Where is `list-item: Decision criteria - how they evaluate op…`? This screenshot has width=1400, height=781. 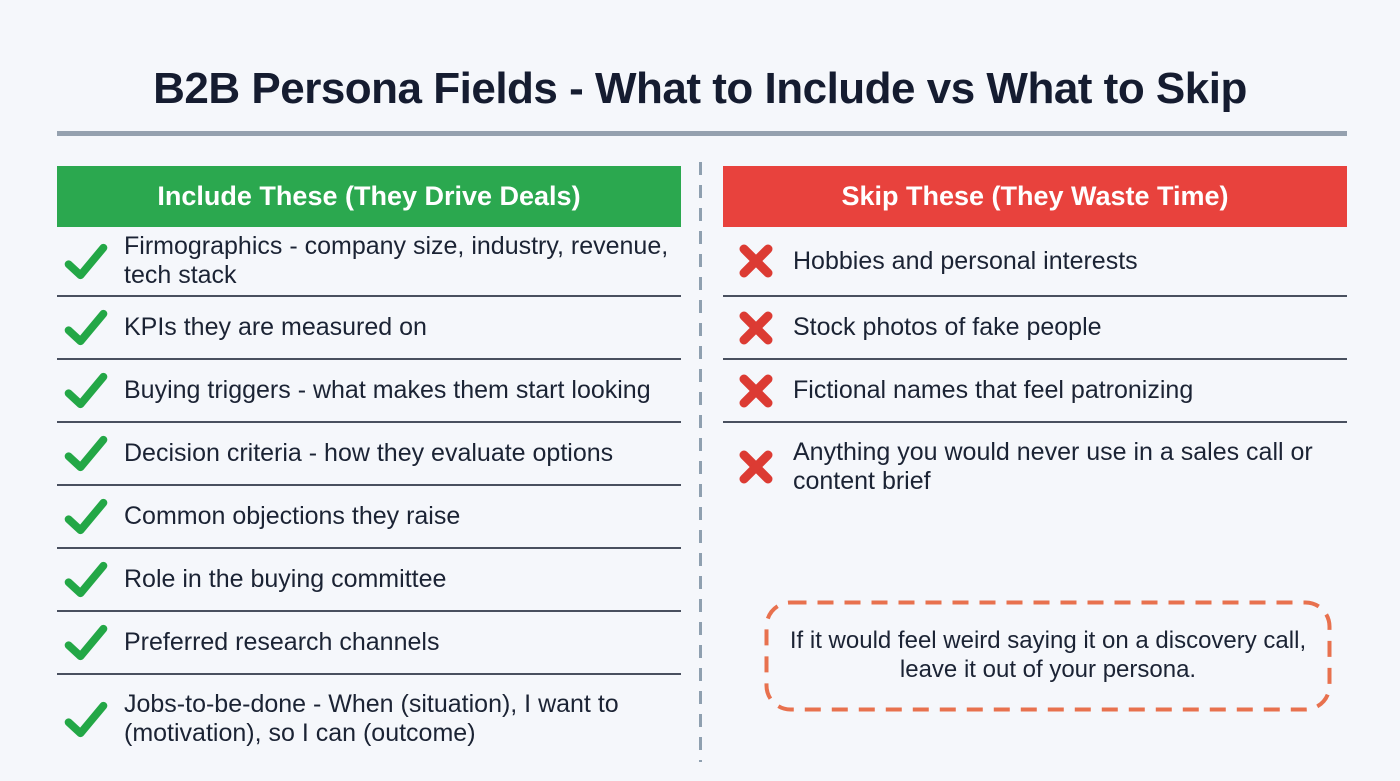 list-item: Decision criteria - how they evaluate op… is located at coordinates (369, 454).